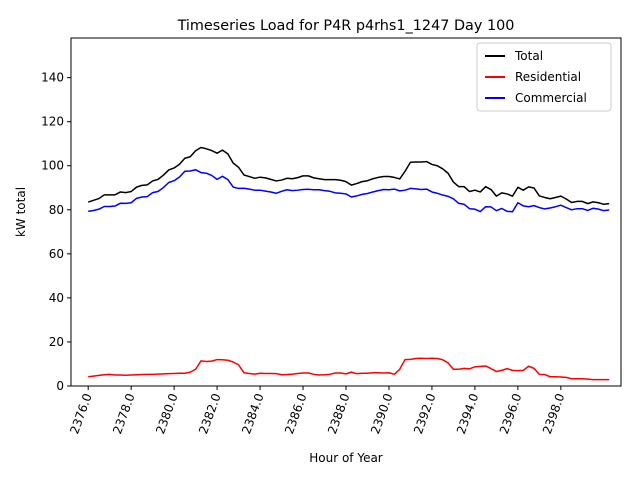  I want to click on legend-label-residential: Residential, so click(548, 77).